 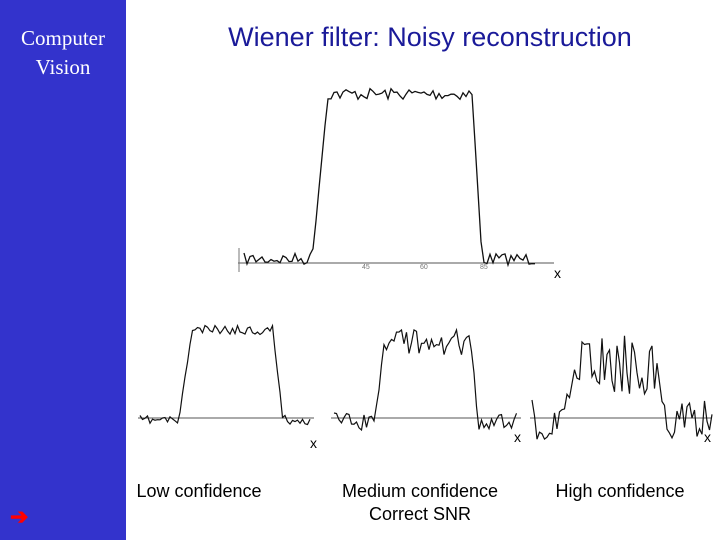 I want to click on low-confidence-caption-line-1: Low confidence, so click(x=199, y=491).